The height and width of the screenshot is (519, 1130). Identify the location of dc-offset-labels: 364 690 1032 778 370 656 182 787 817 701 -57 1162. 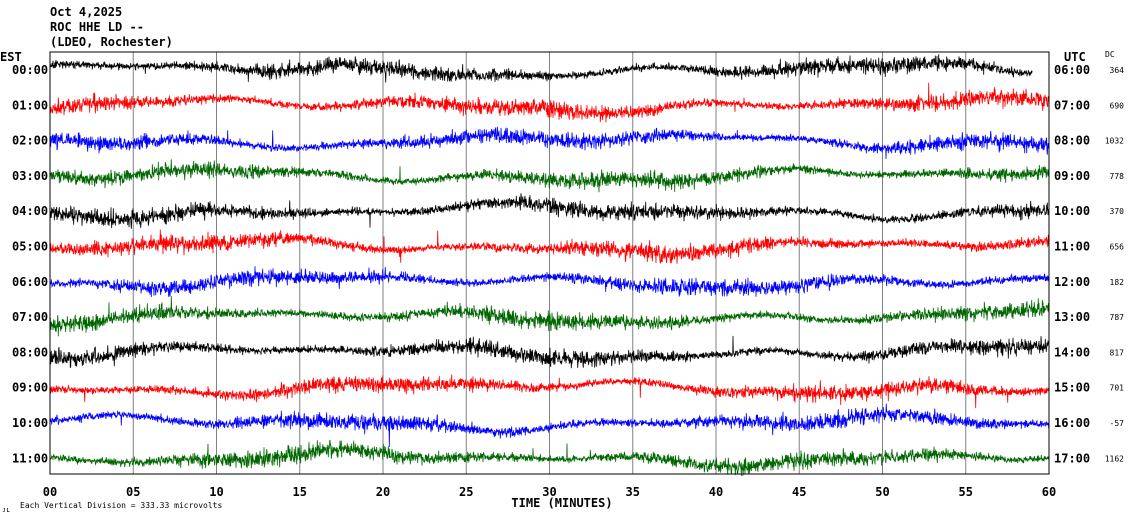
(1114, 264).